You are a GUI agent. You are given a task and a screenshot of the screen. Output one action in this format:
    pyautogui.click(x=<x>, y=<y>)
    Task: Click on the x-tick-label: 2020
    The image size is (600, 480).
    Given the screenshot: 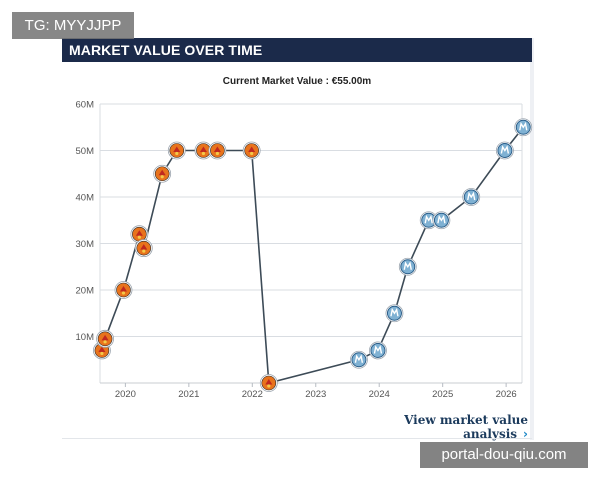 What is the action you would take?
    pyautogui.click(x=125, y=394)
    